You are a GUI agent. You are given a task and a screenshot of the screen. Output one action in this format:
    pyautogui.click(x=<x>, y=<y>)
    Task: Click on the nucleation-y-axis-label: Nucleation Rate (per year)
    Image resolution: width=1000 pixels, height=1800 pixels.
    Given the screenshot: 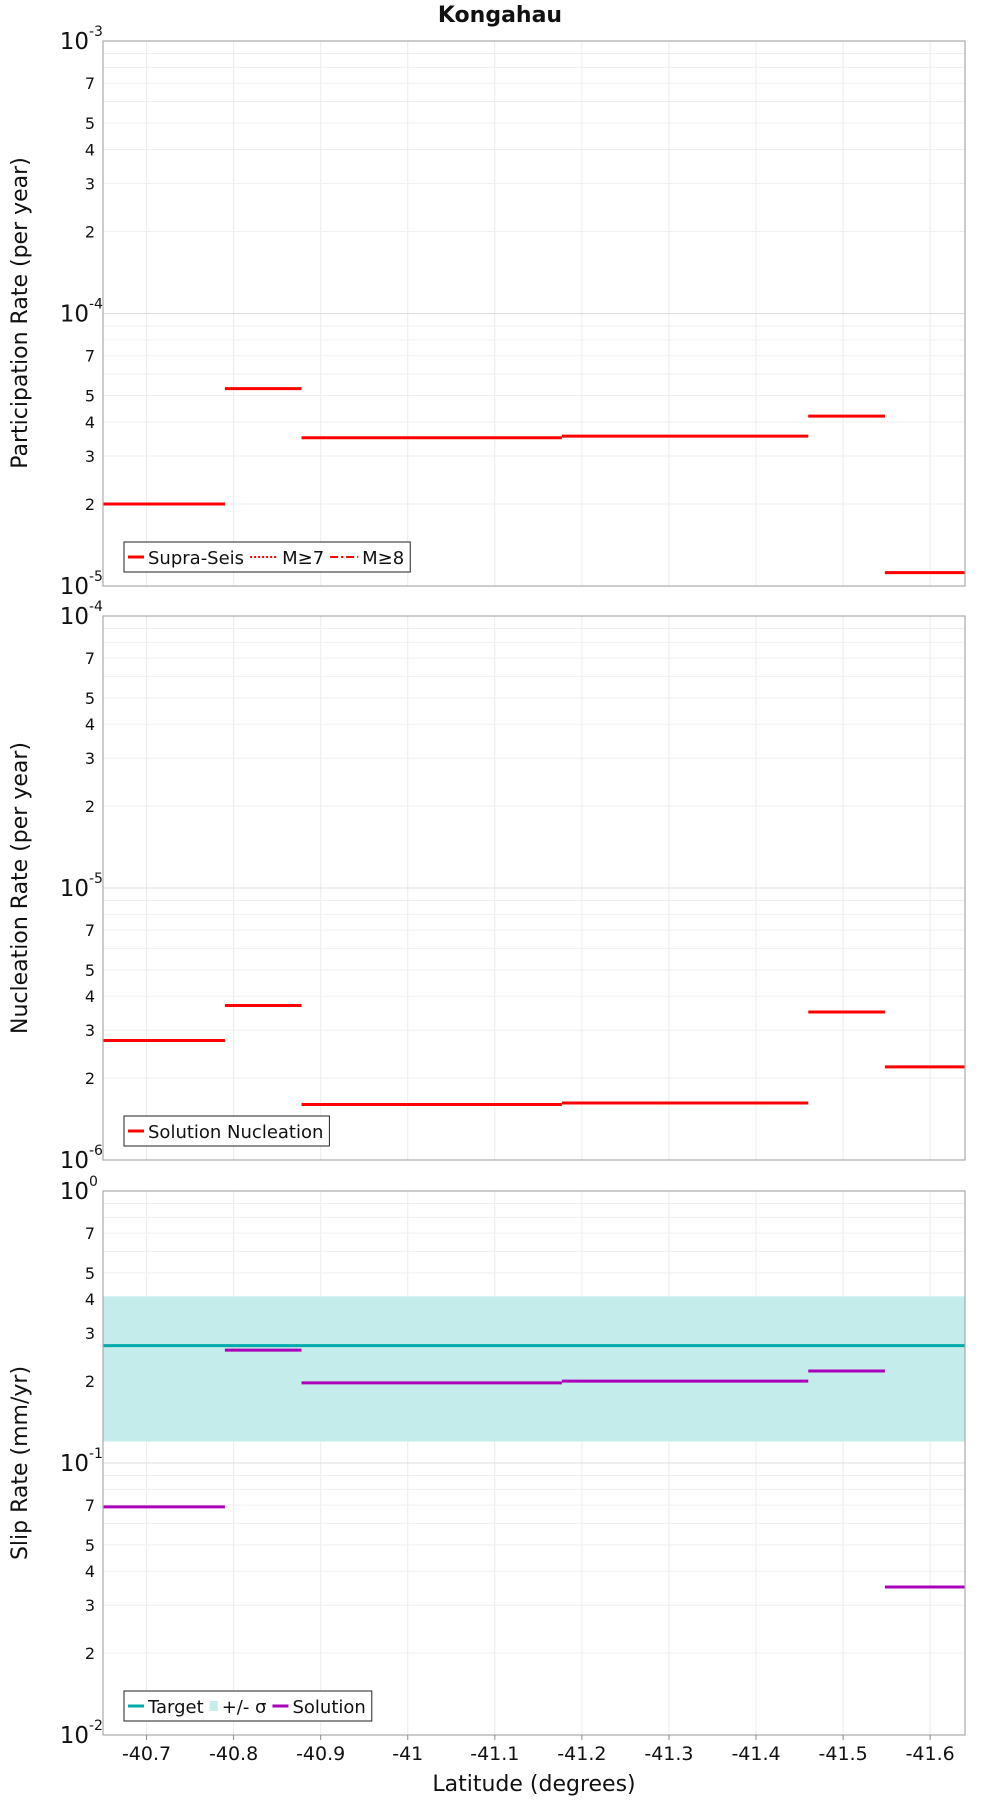 What is the action you would take?
    pyautogui.click(x=20, y=888)
    